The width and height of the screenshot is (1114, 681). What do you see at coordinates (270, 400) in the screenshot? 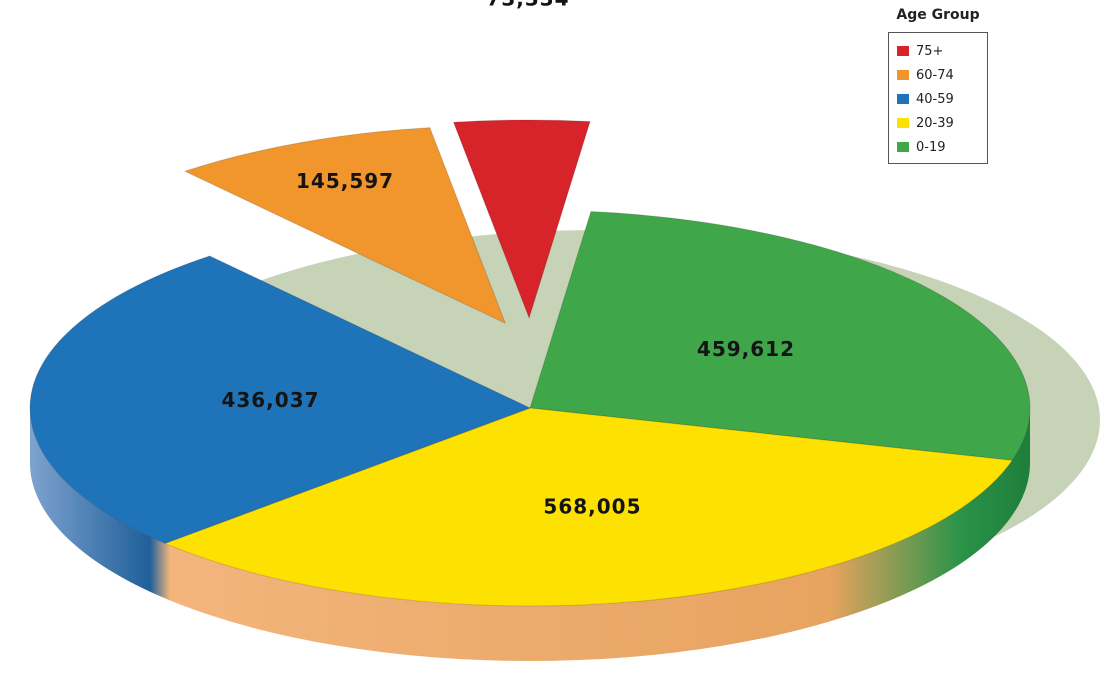
I see `data-label-40-59: 436,037` at bounding box center [270, 400].